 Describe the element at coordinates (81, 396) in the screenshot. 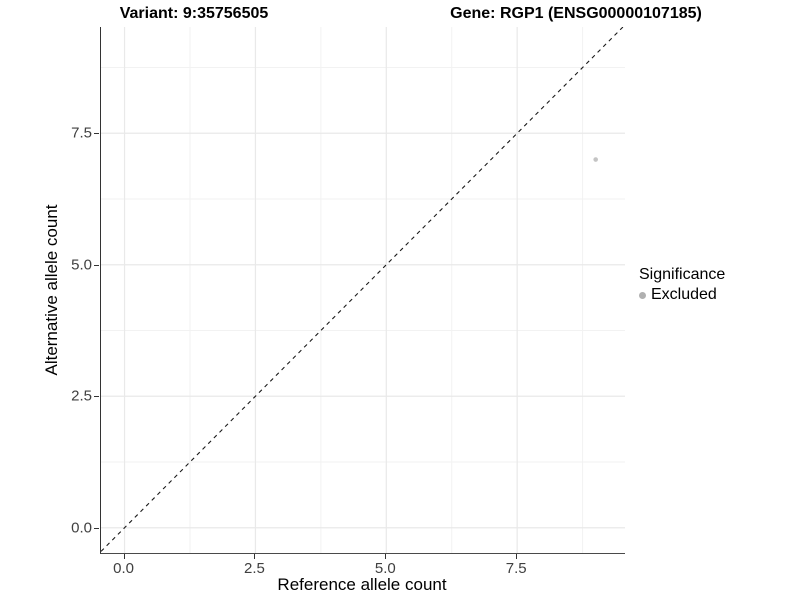

I see `y-axis-tick-label: 2.5` at that location.